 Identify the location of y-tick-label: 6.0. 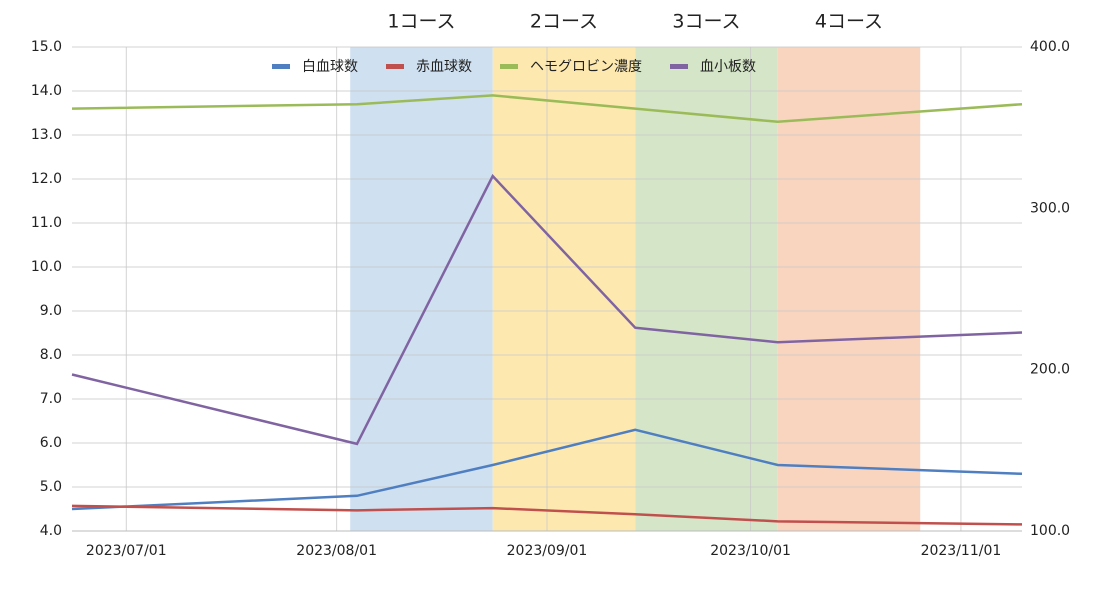
(51, 443).